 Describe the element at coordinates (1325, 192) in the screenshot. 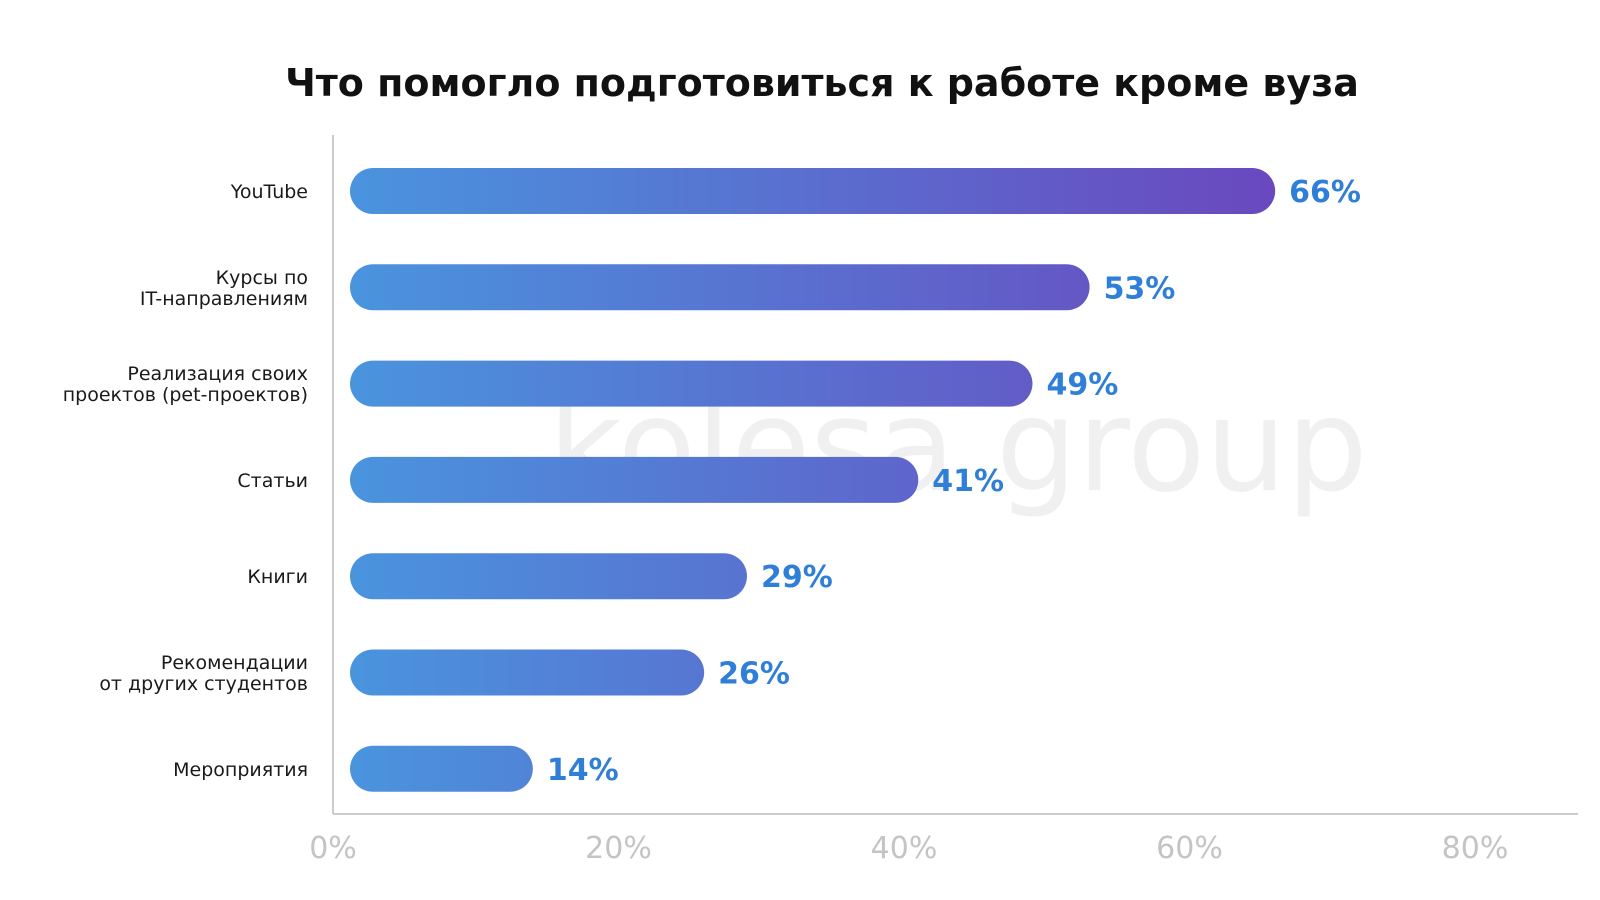

I see `value-label: 66%` at that location.